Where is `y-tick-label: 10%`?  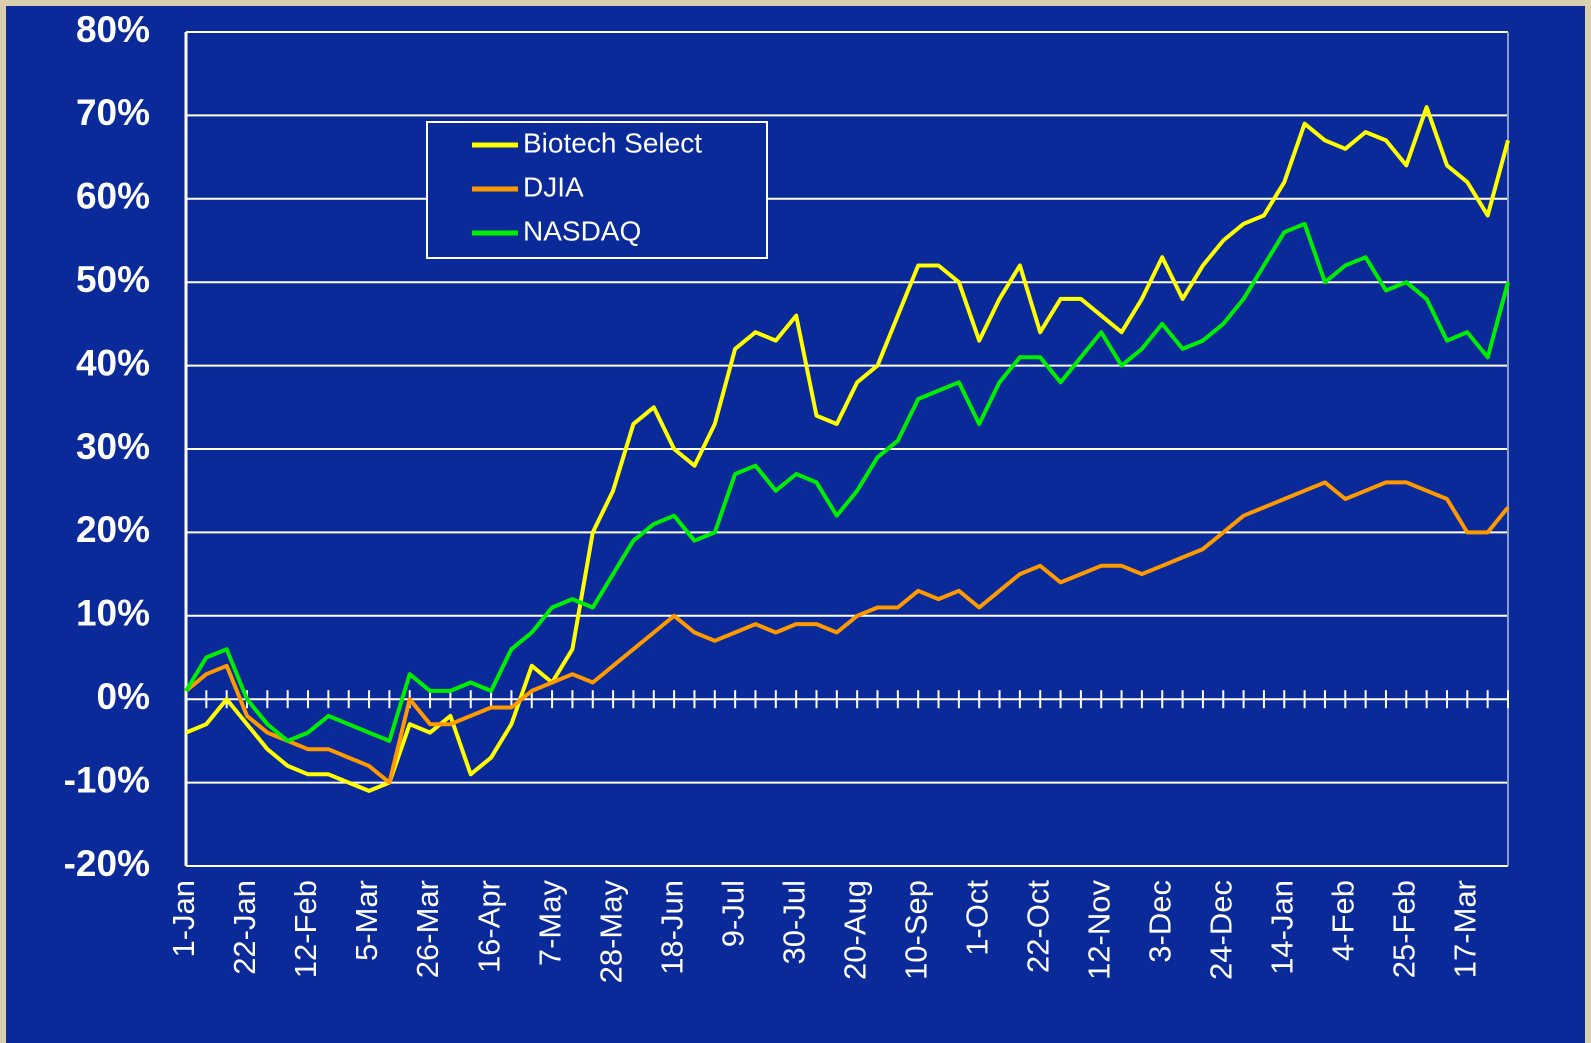 y-tick-label: 10% is located at coordinates (113, 613).